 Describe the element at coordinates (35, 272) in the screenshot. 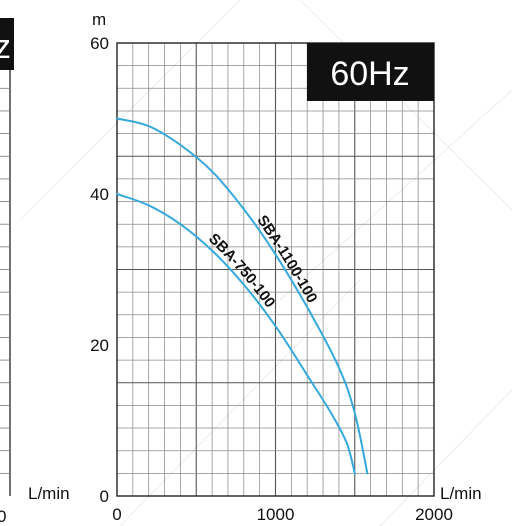

I see `adjacent-chart-fragment: z L/min 0` at that location.